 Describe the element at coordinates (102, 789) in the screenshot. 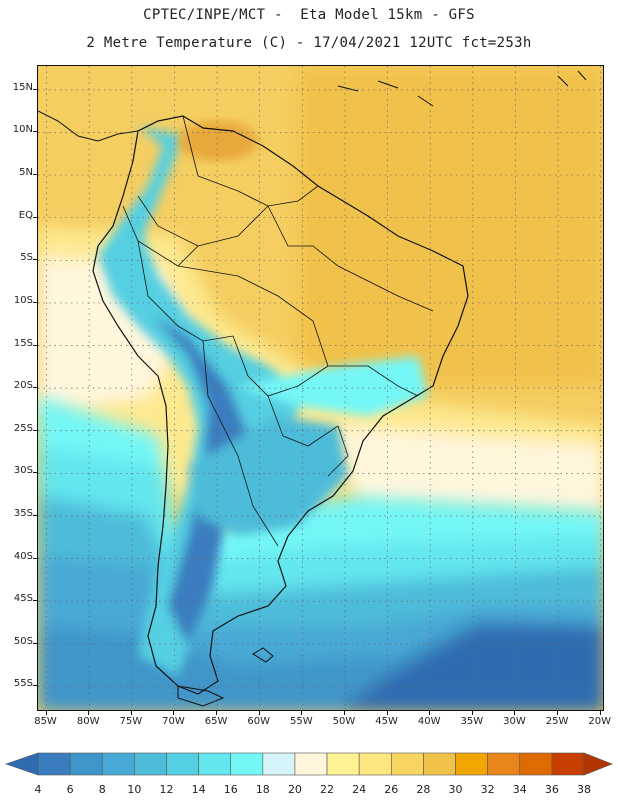

I see `colorbar-level-label: 8` at that location.